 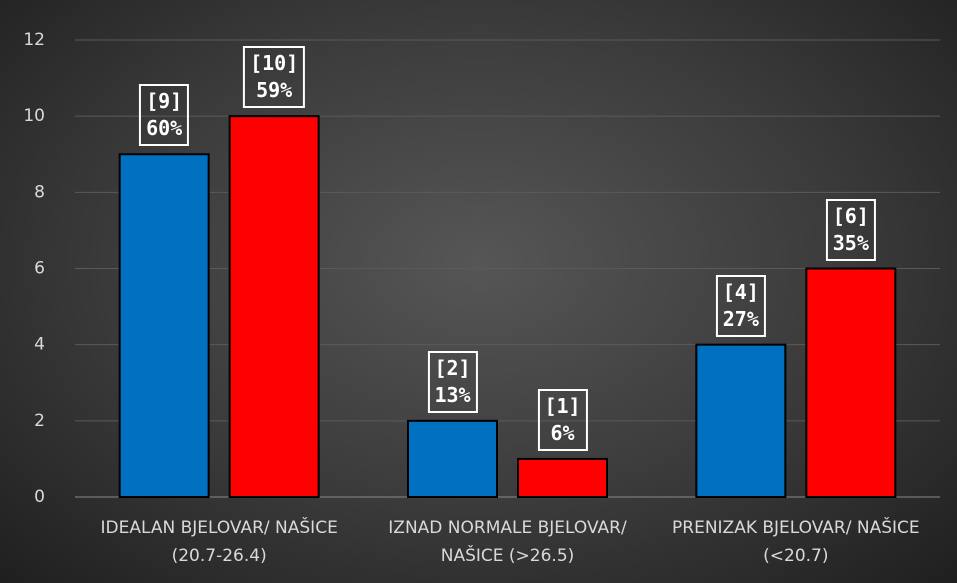 What do you see at coordinates (274, 77) in the screenshot?
I see `data-label: [10] 59%` at bounding box center [274, 77].